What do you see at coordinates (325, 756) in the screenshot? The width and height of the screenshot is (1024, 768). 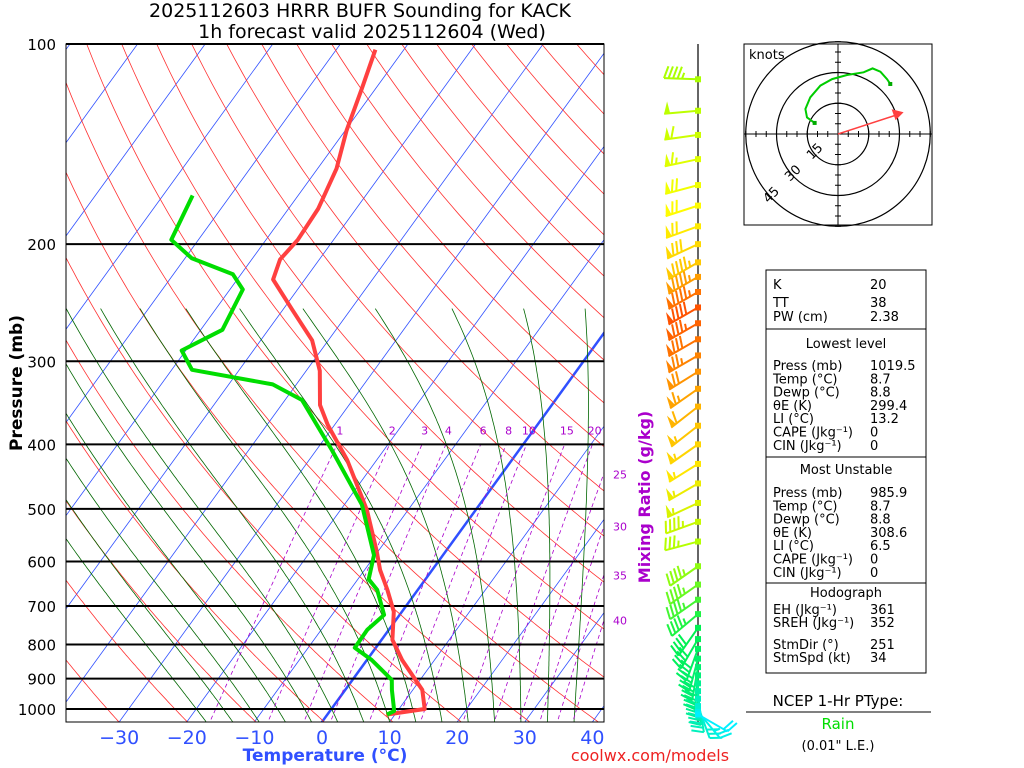 I see `x-axis-label: Temperature (°C)` at bounding box center [325, 756].